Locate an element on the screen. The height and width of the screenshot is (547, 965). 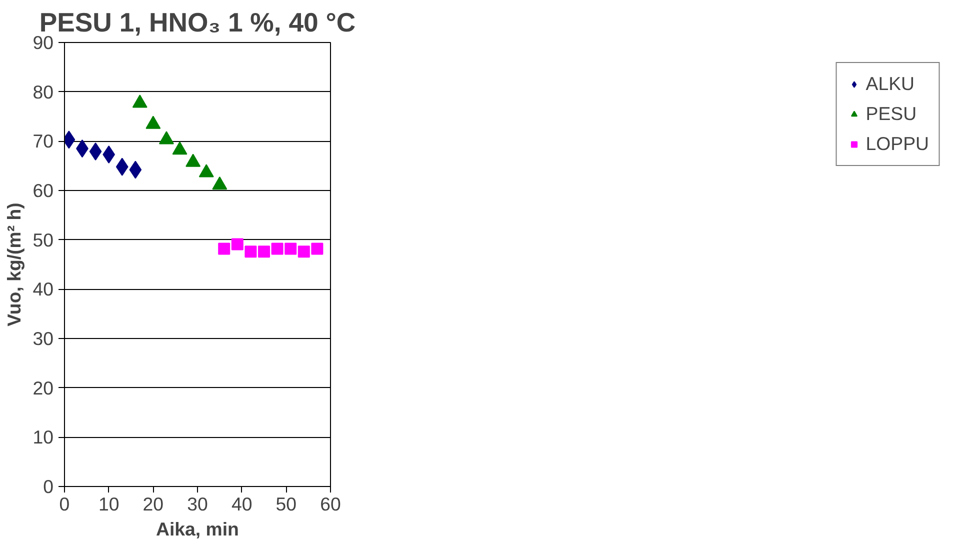
x-axis-title: Aika, min is located at coordinates (197, 529).